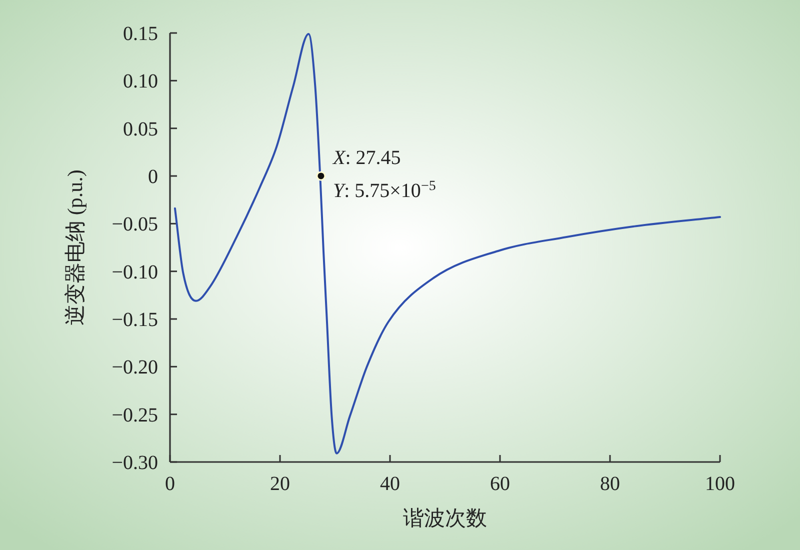  What do you see at coordinates (445, 518) in the screenshot?
I see `x-axis-title: 谐波次数` at bounding box center [445, 518].